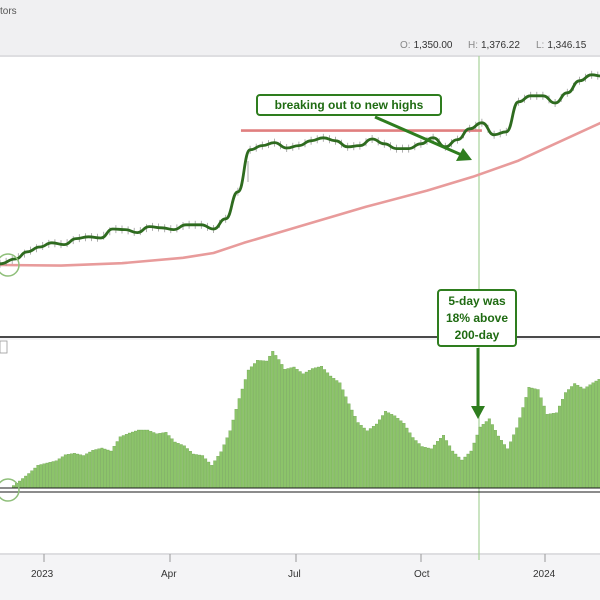  I want to click on breakout-arrow, so click(423, 138).